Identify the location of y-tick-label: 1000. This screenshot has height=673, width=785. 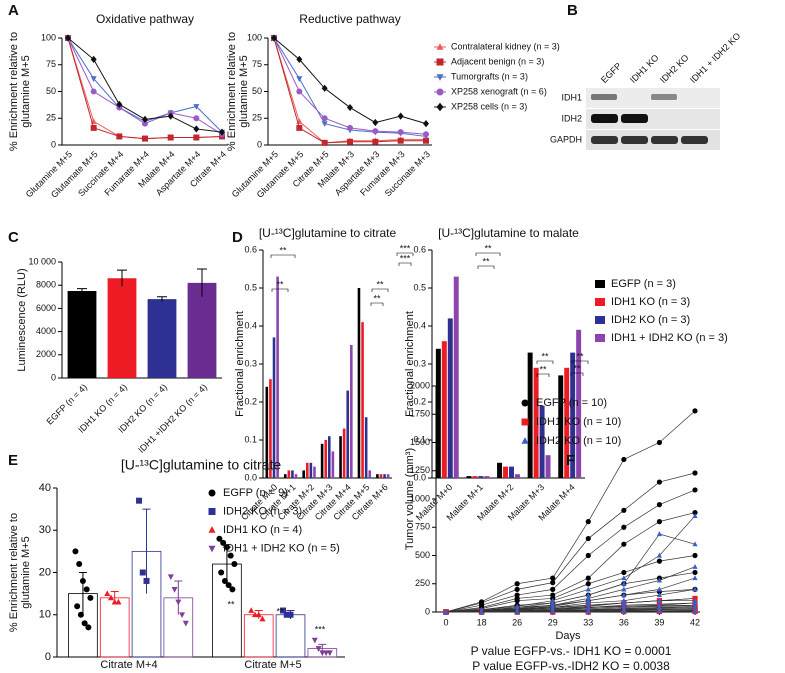
(420, 498).